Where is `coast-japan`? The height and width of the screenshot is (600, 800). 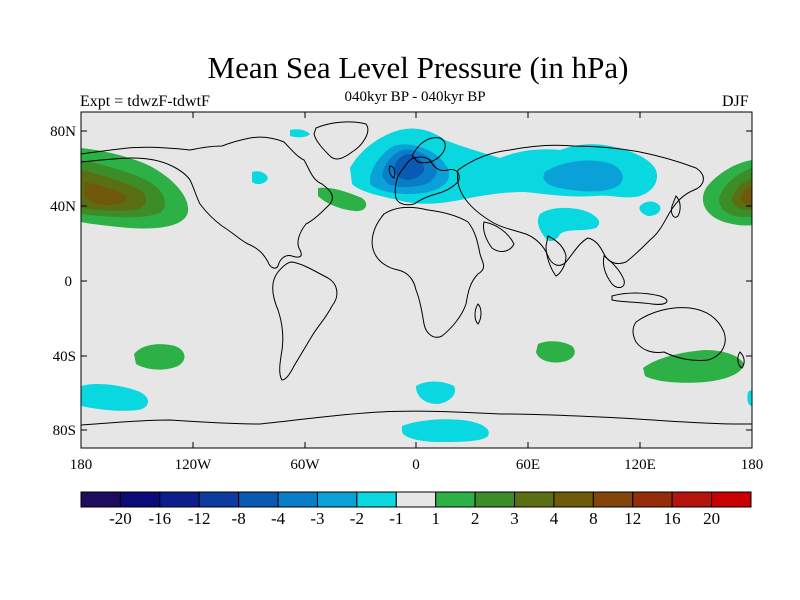
coast-japan is located at coordinates (676, 206).